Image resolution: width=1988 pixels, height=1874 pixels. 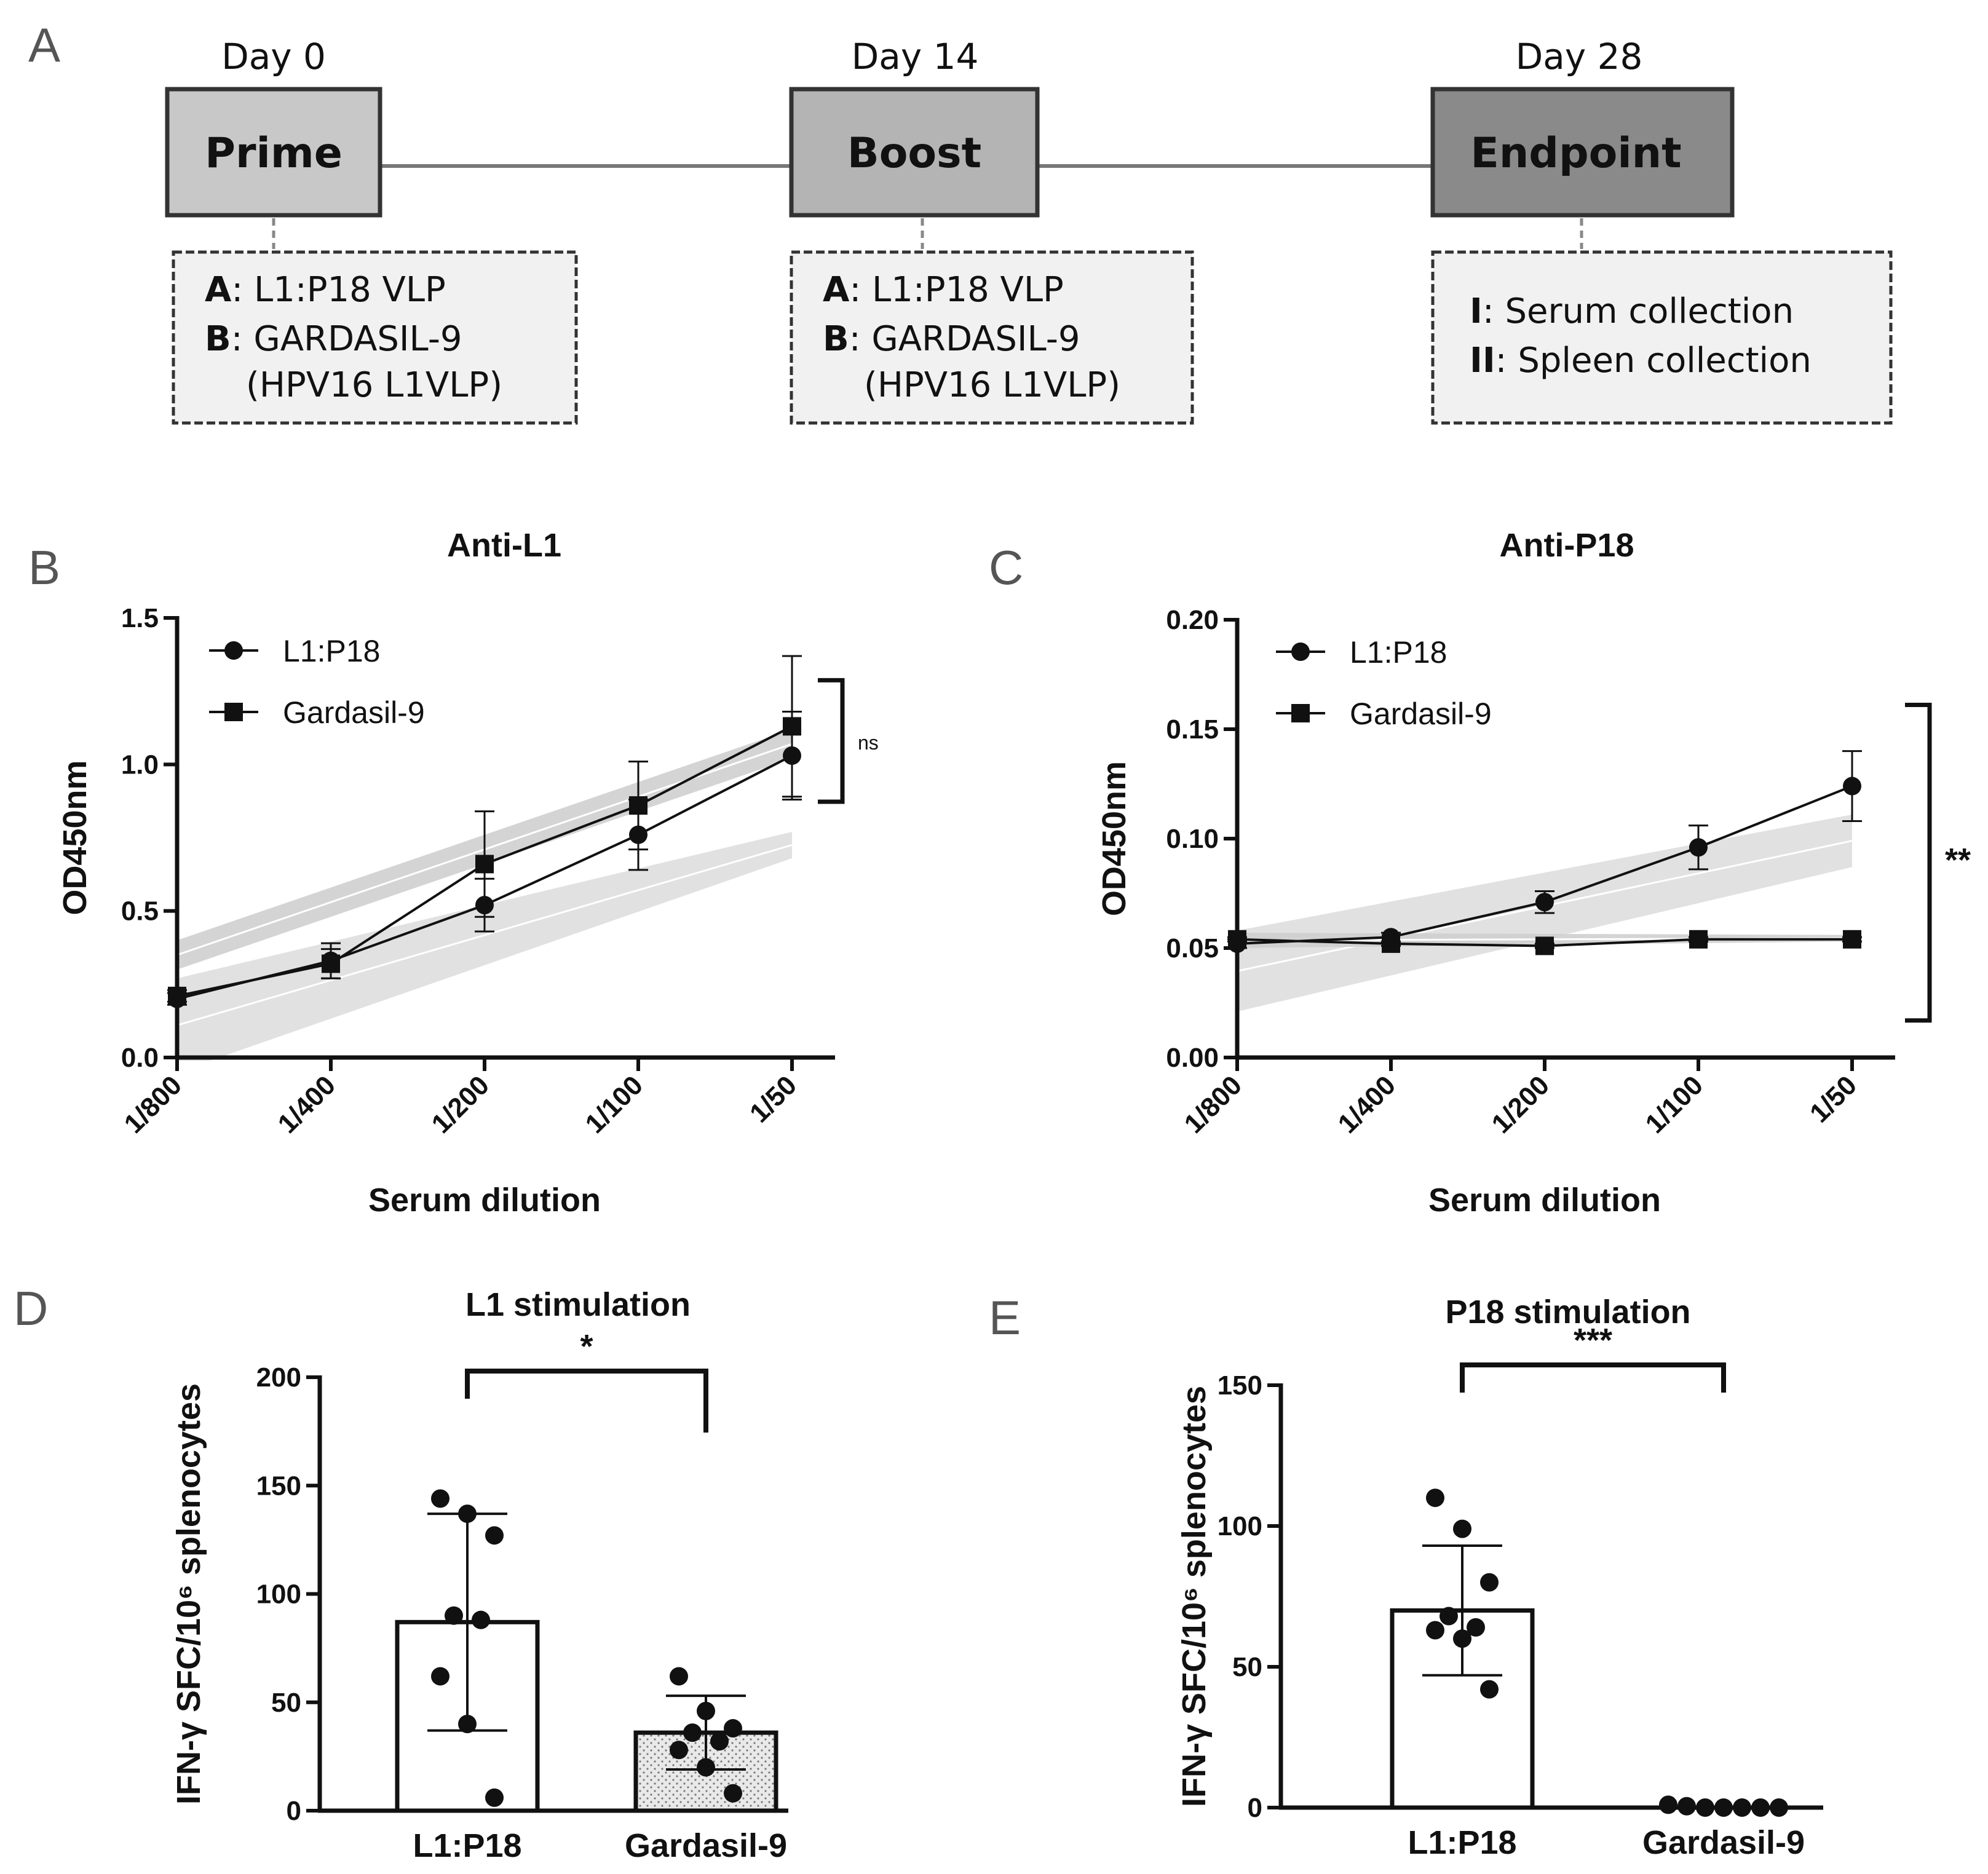 What do you see at coordinates (333, 339) in the screenshot?
I see `prime-detail-line-2: B: GARDASIL-9` at bounding box center [333, 339].